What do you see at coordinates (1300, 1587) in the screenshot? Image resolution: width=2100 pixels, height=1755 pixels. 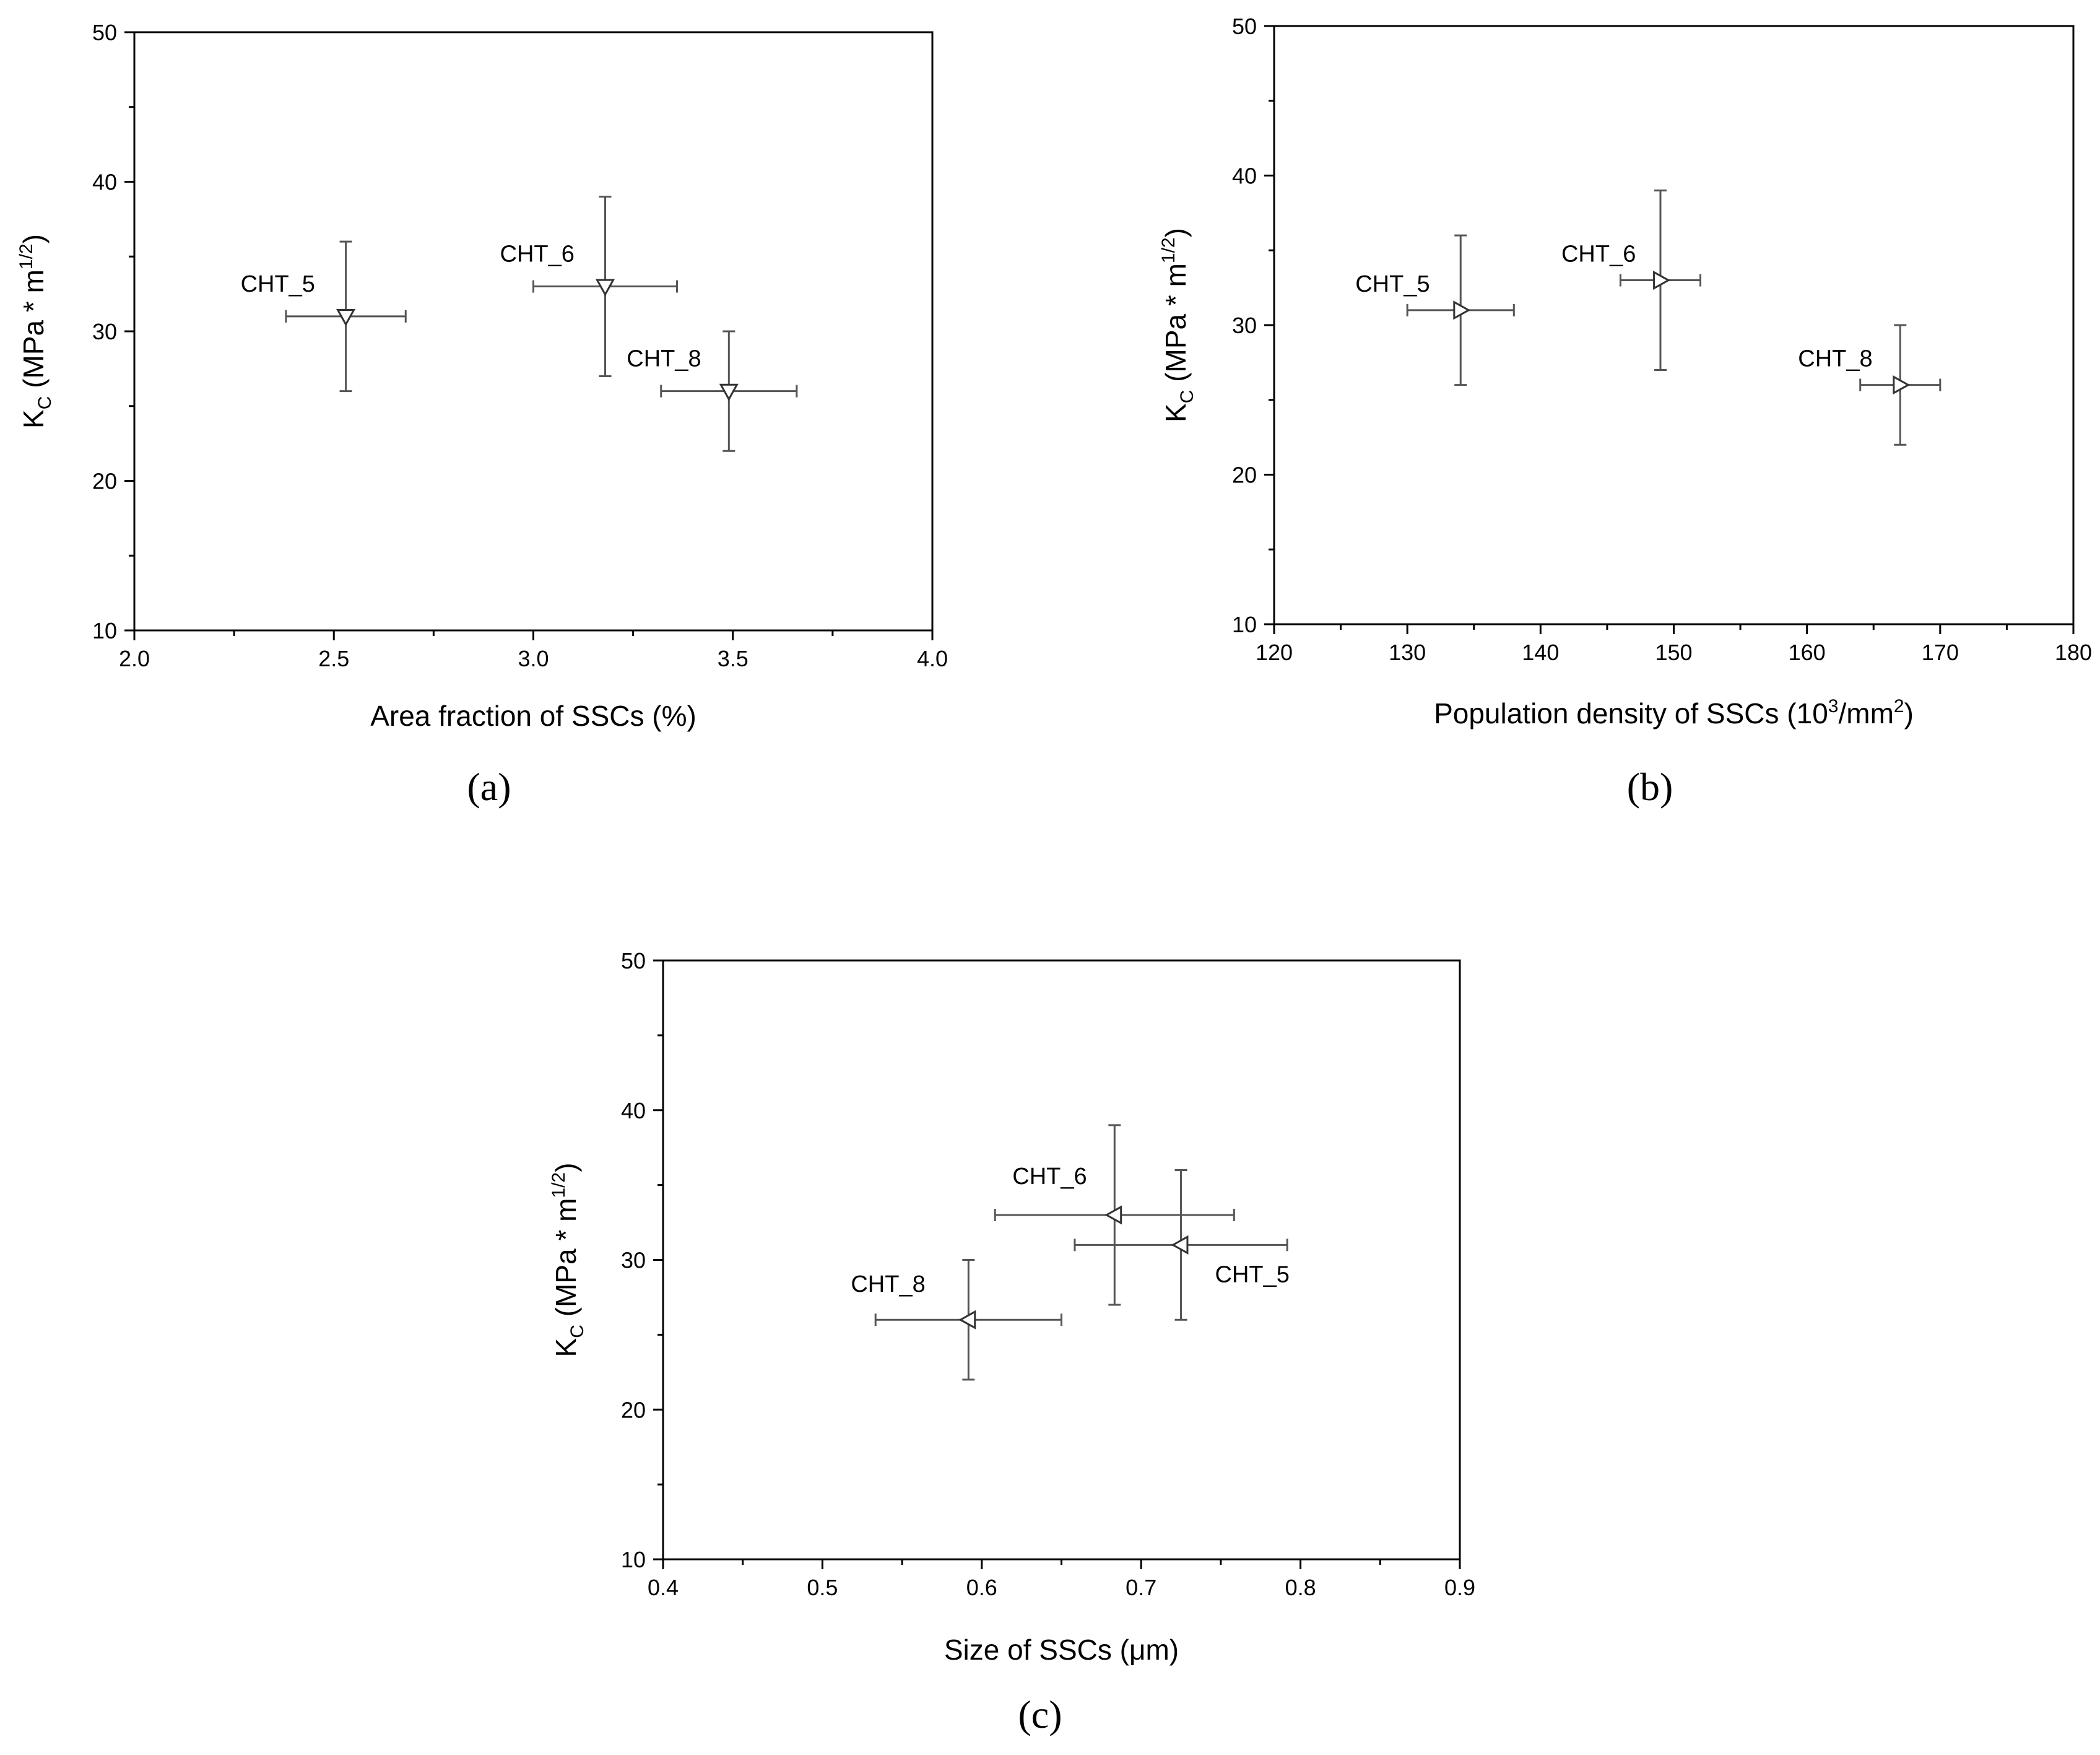 I see `x-tick-label: 0.8` at bounding box center [1300, 1587].